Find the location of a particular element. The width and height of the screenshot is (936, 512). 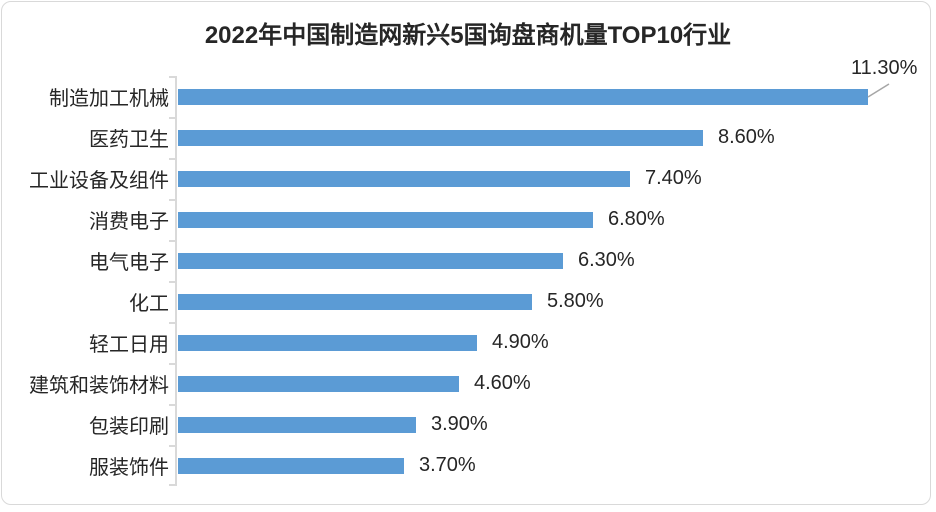

bar-row: 医药卫生 8.60% is located at coordinates (465, 137).